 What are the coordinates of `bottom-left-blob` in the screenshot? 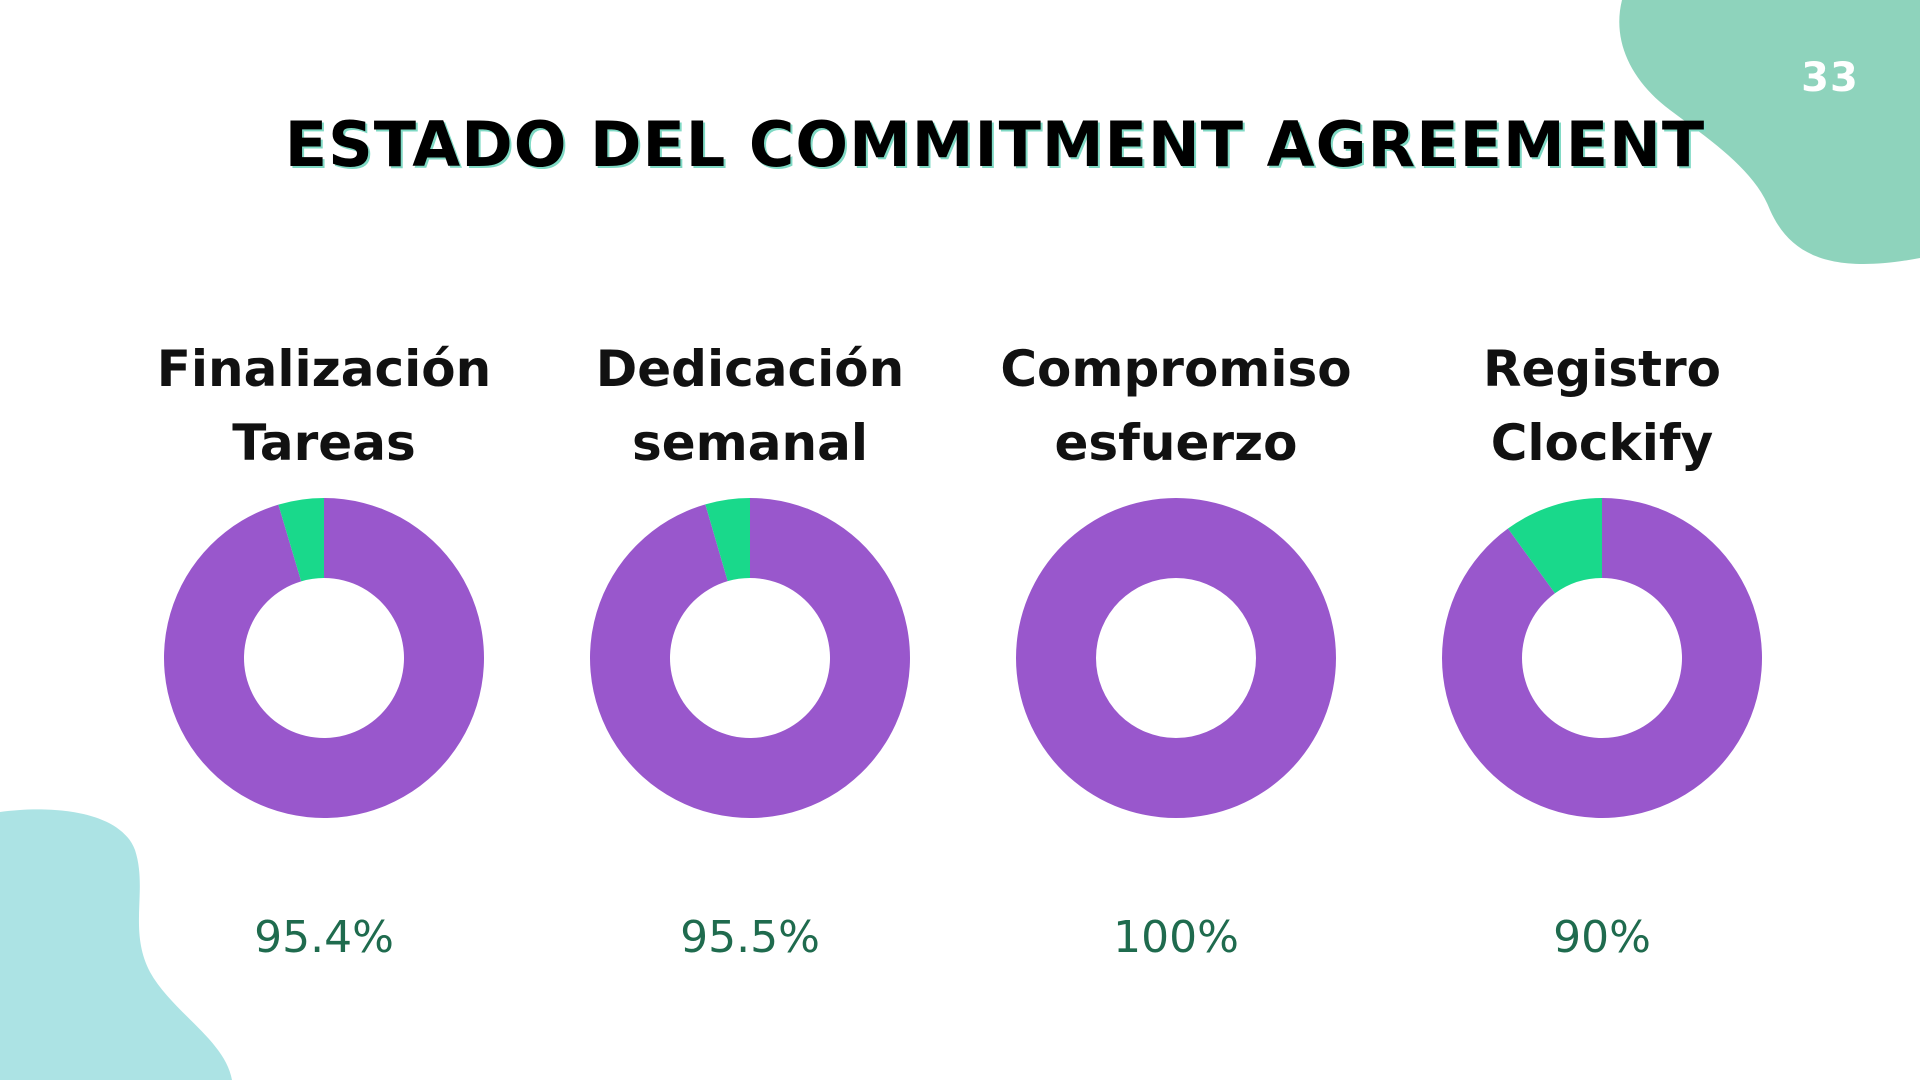 It's located at (116, 944).